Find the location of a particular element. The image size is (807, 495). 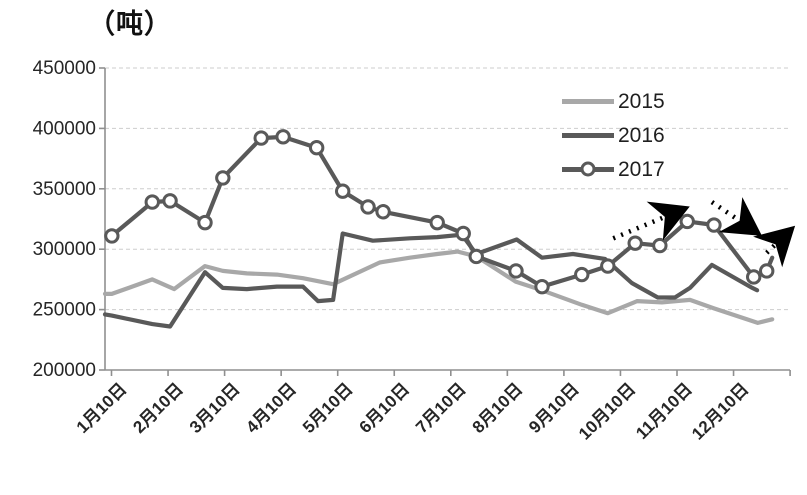

x-axis-label: 1月10日 is located at coordinates (102, 408).